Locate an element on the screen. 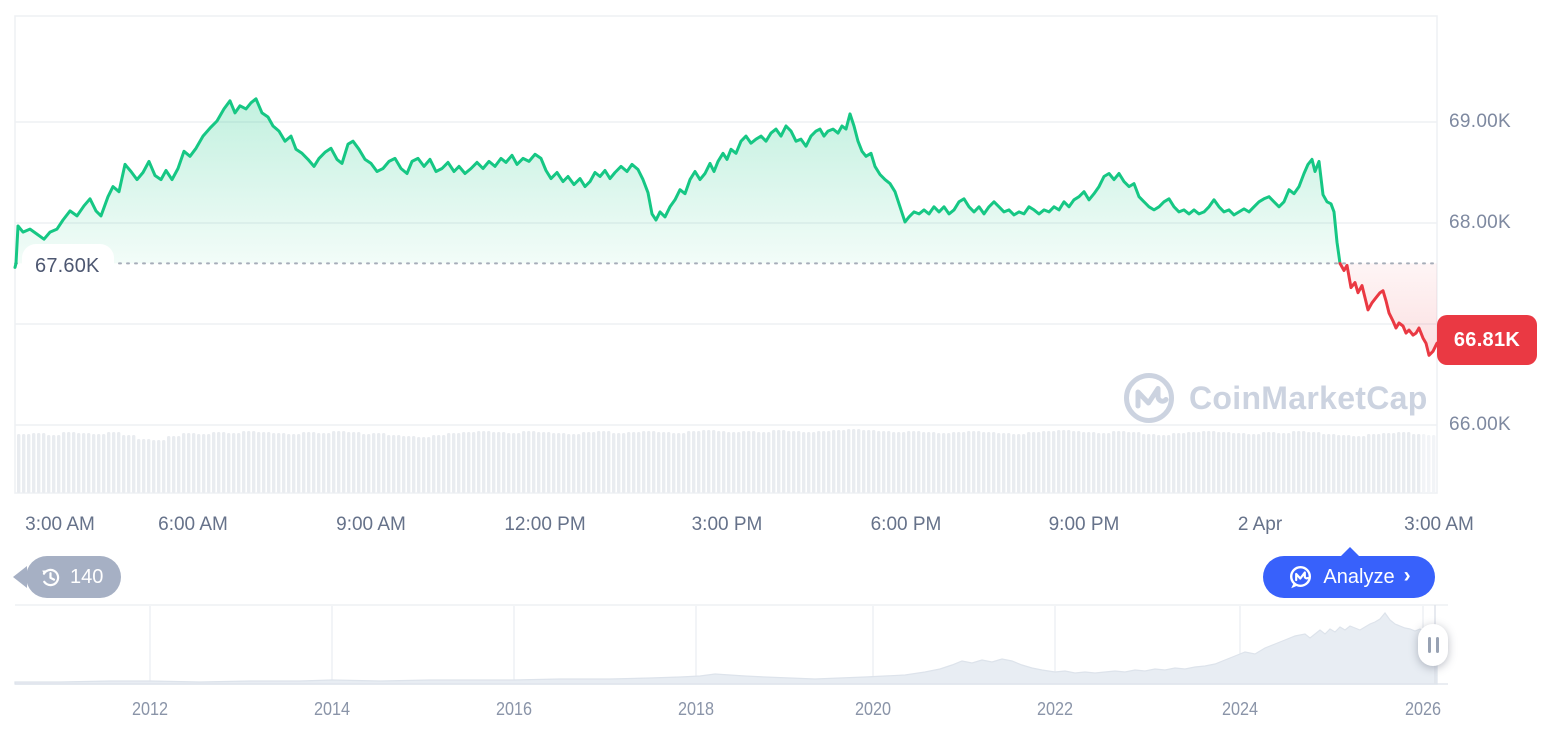  history-clock-icon is located at coordinates (50, 577).